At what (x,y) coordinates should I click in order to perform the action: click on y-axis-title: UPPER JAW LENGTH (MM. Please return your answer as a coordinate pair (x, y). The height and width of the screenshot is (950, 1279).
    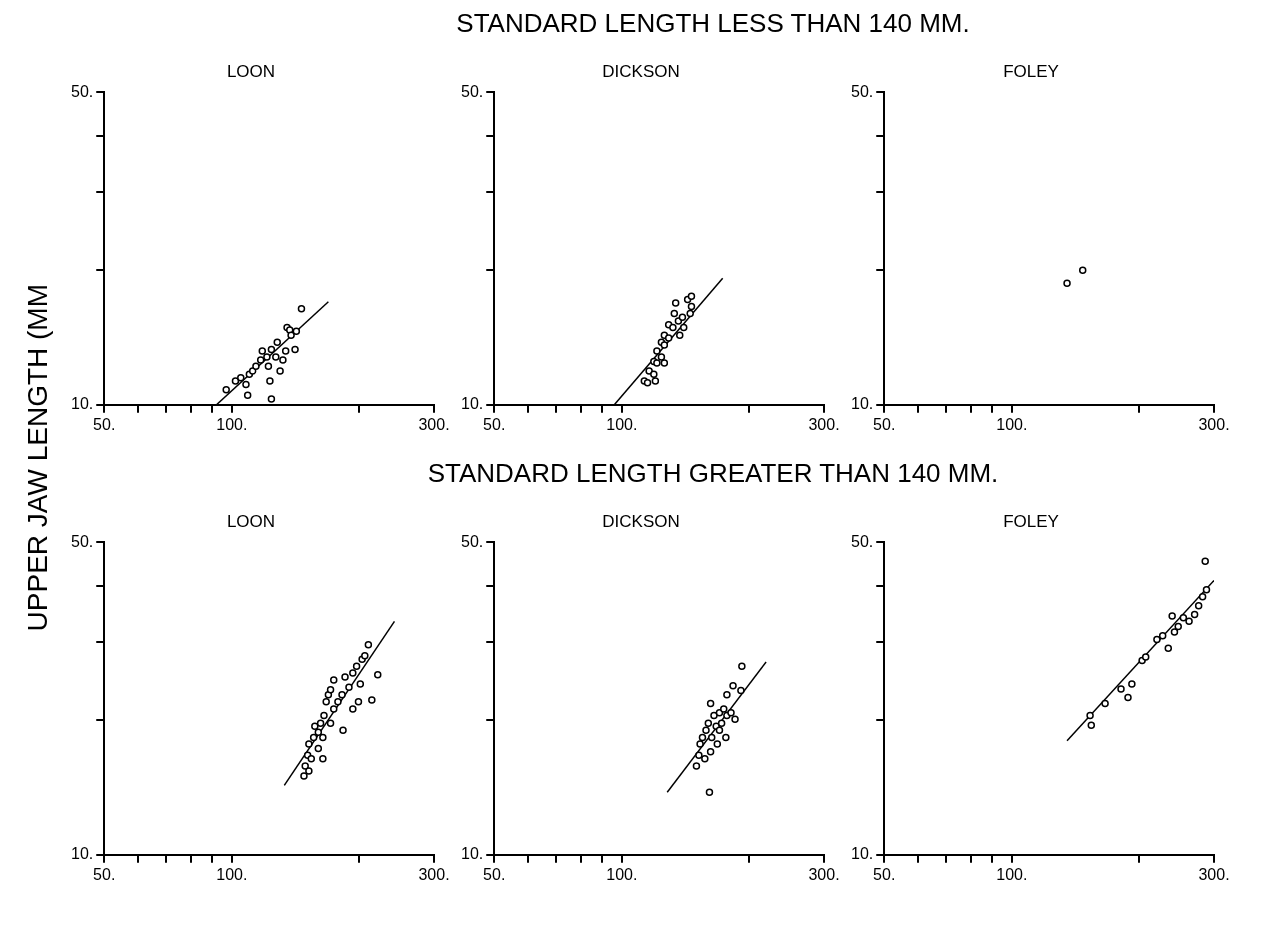
    Looking at the image, I should click on (38, 458).